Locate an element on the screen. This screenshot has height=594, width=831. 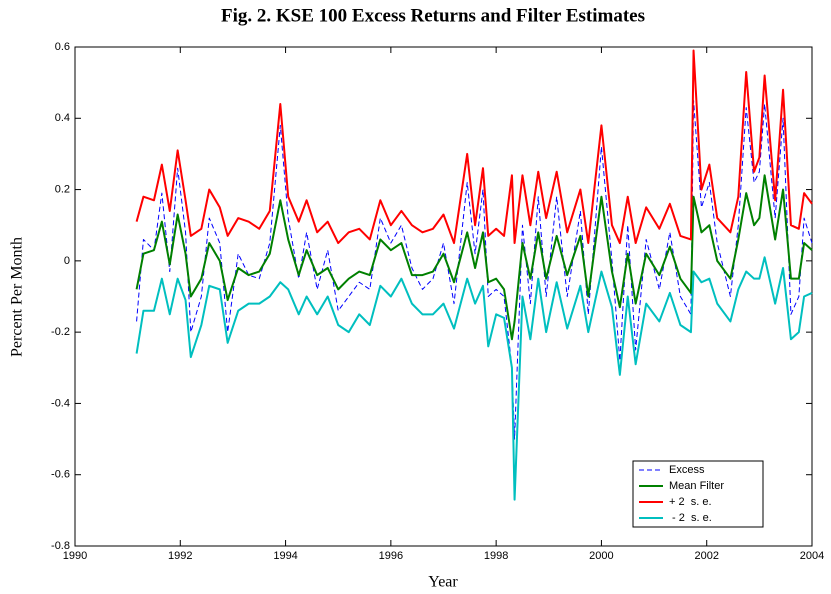
y-tick-label: -0.2 is located at coordinates (60, 332).